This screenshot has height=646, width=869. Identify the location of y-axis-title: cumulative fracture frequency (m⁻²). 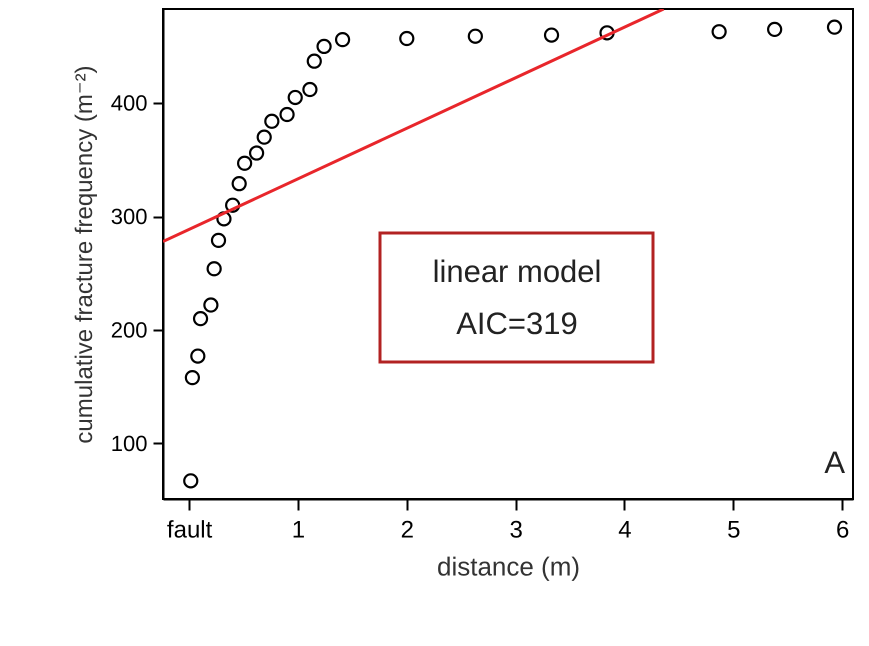
(84, 254).